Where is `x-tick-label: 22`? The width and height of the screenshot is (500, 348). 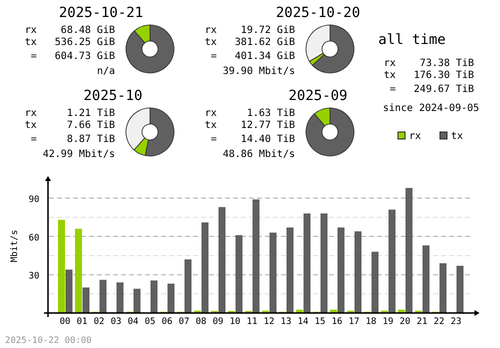 x-tick-label: 22 is located at coordinates (439, 322).